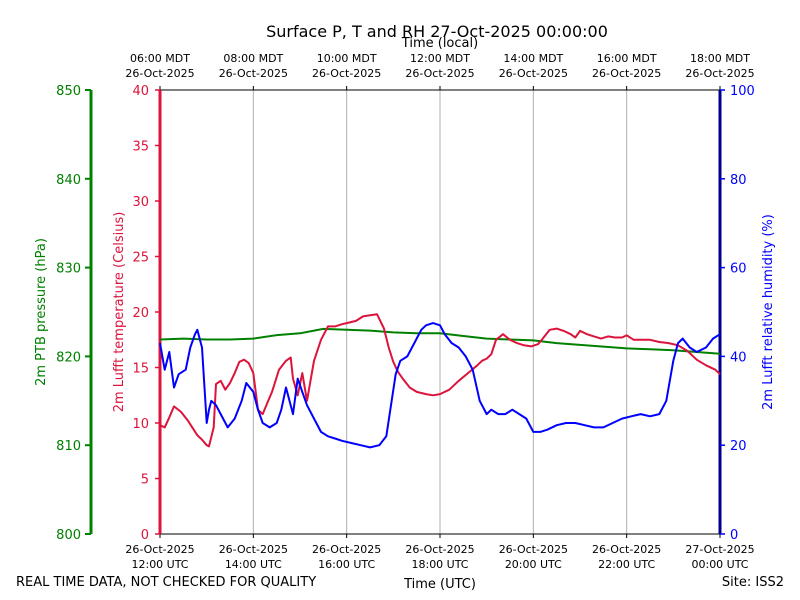 This screenshot has height=600, width=800. I want to click on top-tick-label-time-5: 16:00 MDT, so click(627, 58).